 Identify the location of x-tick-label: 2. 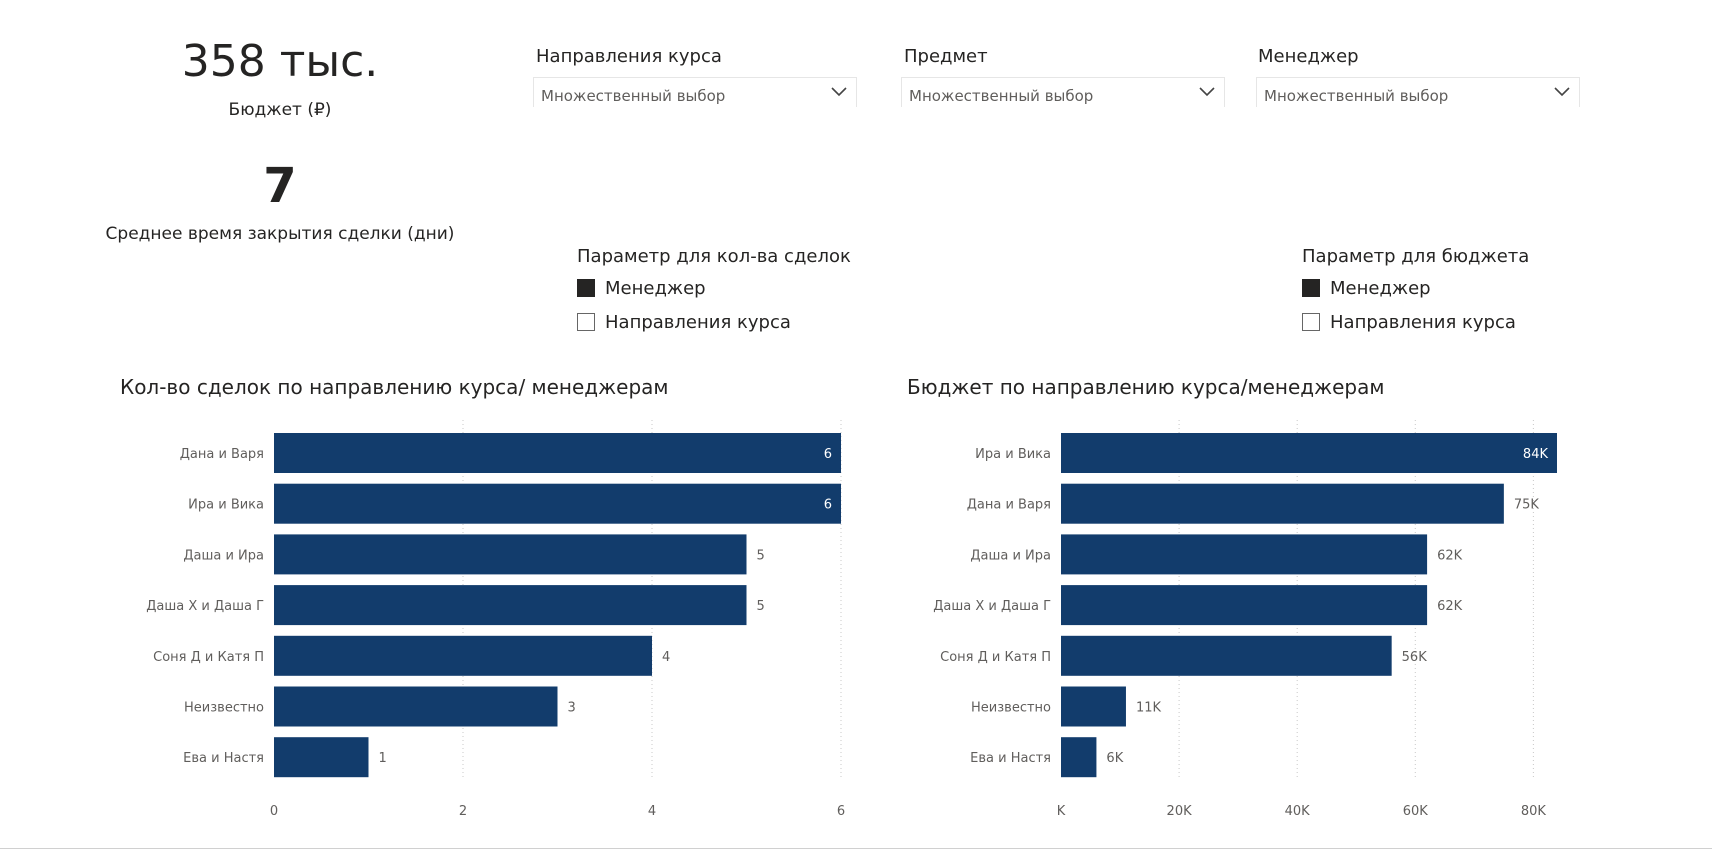
(463, 811).